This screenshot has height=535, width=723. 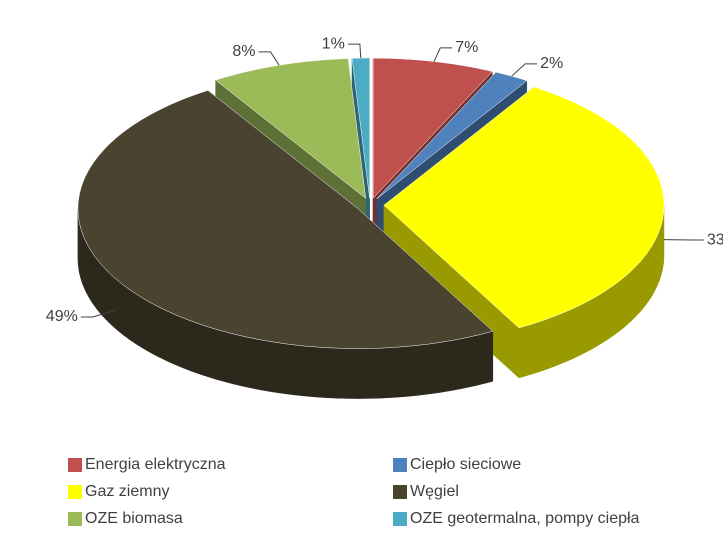 I want to click on data-label: 1%, so click(x=333, y=43).